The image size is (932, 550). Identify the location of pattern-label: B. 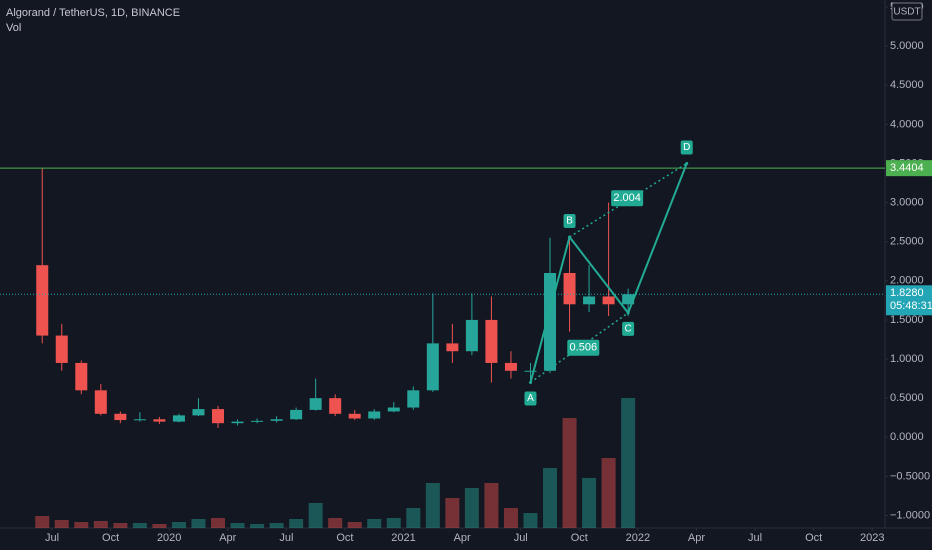
(569, 221).